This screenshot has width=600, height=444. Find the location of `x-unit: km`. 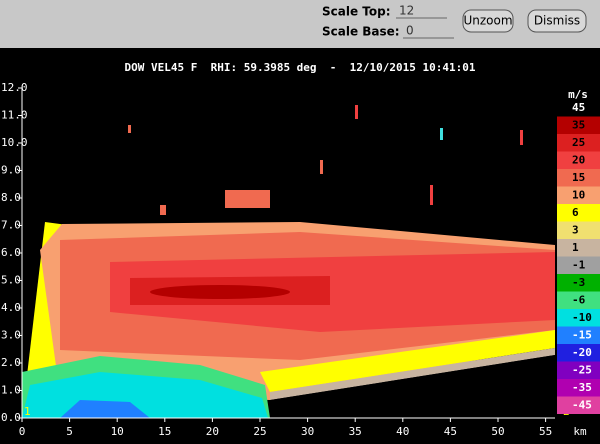

x-unit: km is located at coordinates (580, 431).